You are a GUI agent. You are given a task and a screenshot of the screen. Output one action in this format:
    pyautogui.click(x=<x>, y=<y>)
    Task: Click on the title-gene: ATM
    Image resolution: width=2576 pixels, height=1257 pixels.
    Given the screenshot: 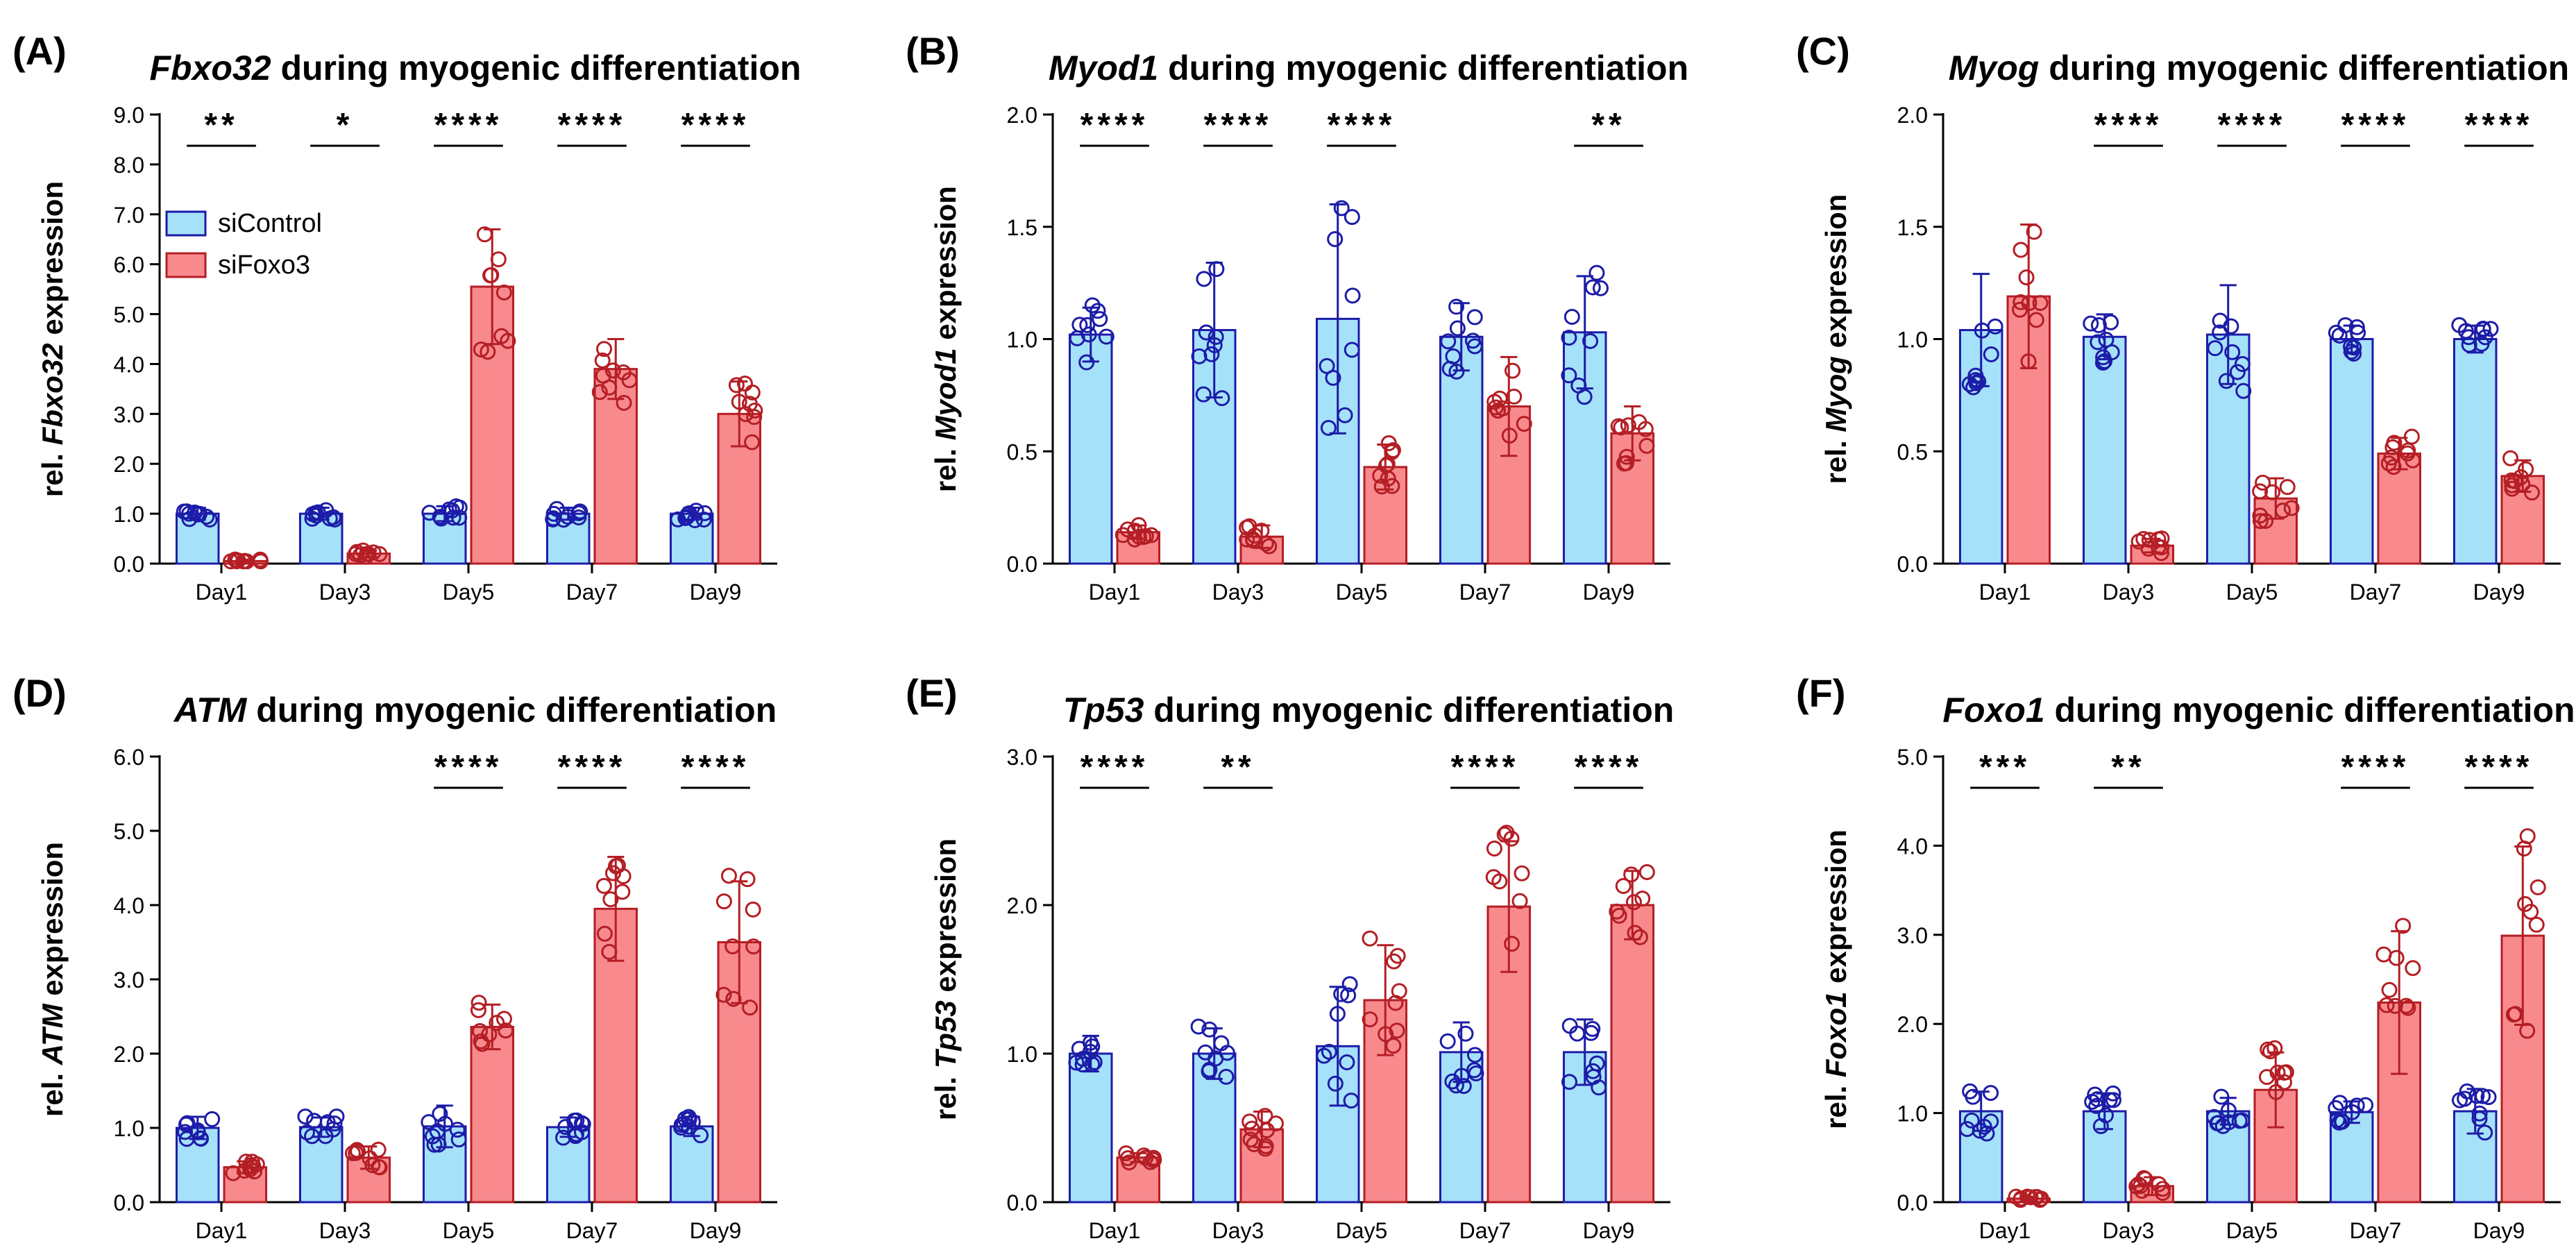 What is the action you would take?
    pyautogui.click(x=210, y=710)
    